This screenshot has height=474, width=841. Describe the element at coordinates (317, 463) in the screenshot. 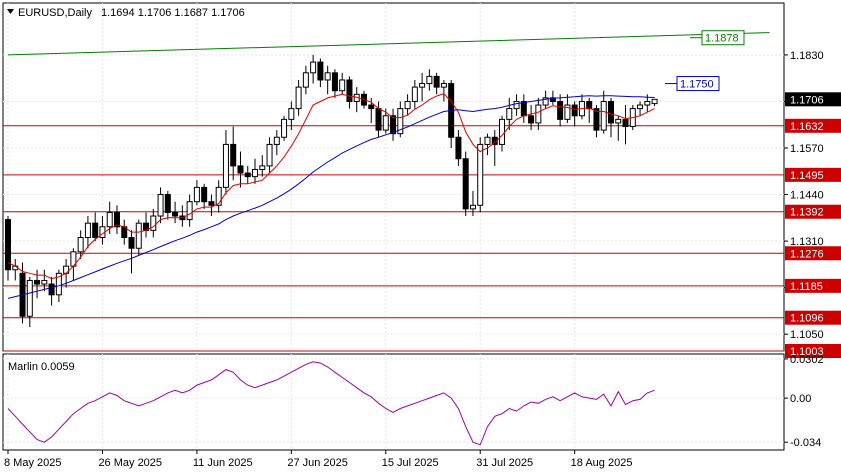

I see `time-label: 27 Jun 2025` at that location.